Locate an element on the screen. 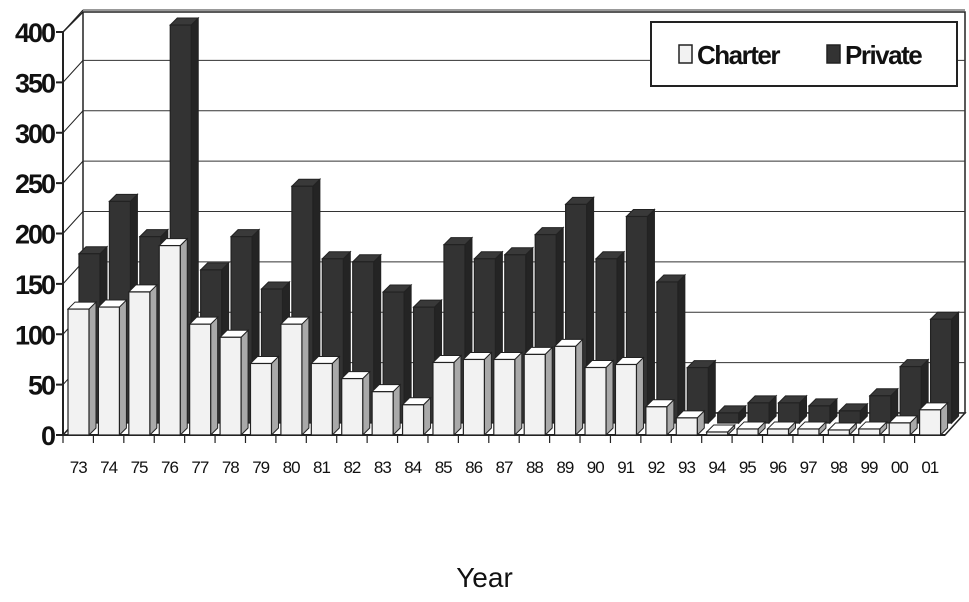 The image size is (969, 602). legend-item-charter: Charter is located at coordinates (730, 55).